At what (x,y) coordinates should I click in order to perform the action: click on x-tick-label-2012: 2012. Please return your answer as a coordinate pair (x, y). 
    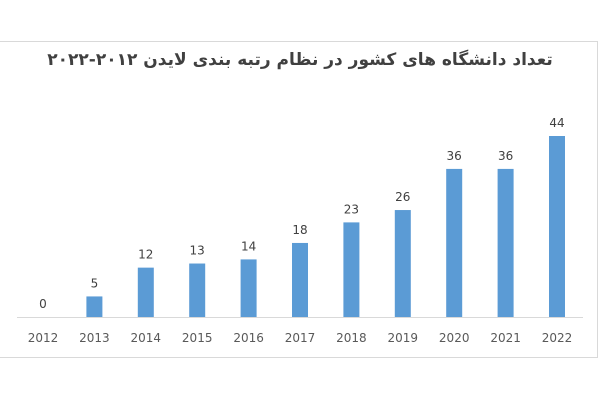
    Looking at the image, I should click on (43, 338).